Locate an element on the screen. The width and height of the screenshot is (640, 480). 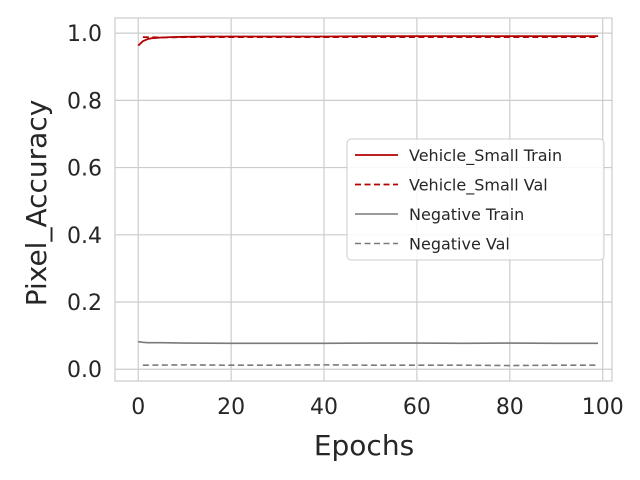
y-tick-label: 0.2 is located at coordinates (84, 303).